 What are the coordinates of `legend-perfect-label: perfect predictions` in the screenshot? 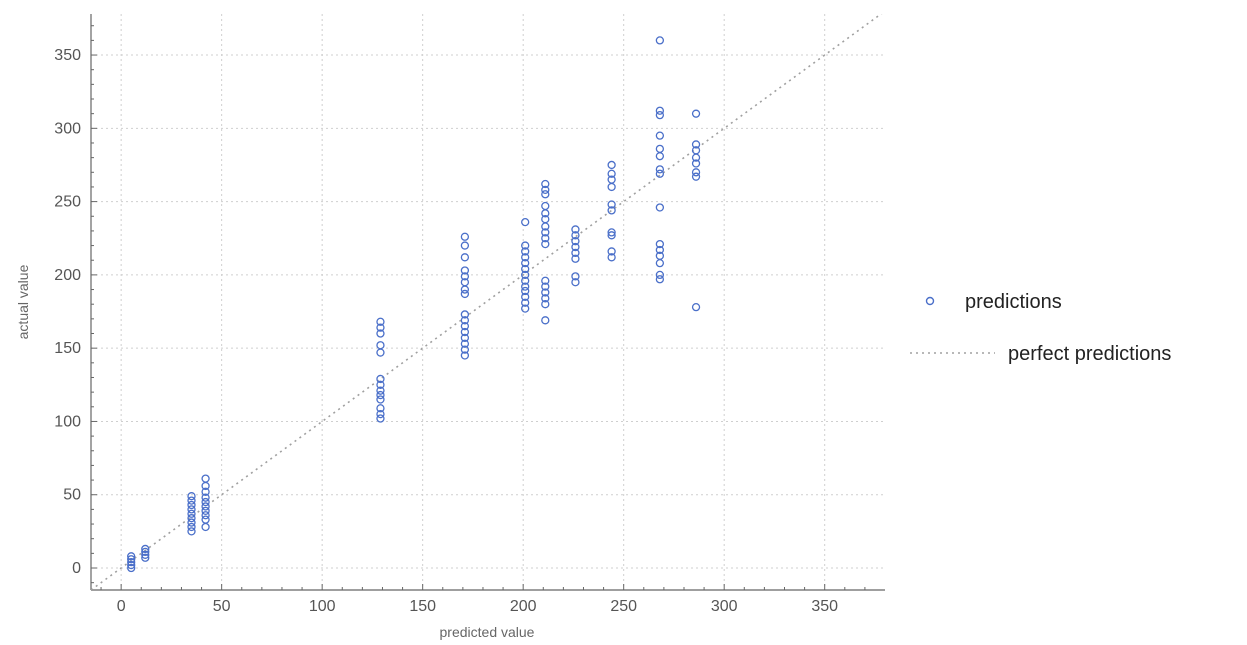 It's located at (1089, 354).